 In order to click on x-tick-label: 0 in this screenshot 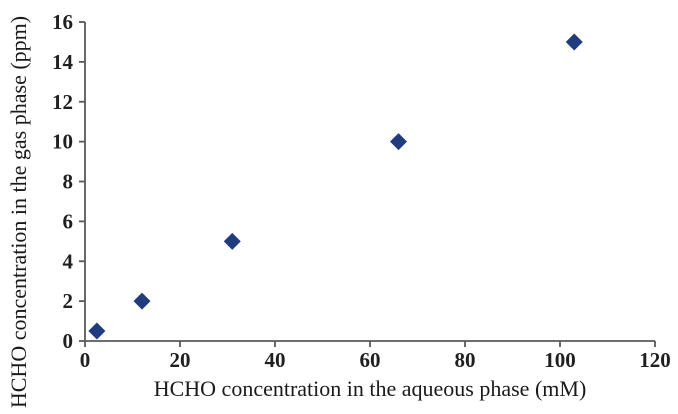, I will do `click(85, 360)`.